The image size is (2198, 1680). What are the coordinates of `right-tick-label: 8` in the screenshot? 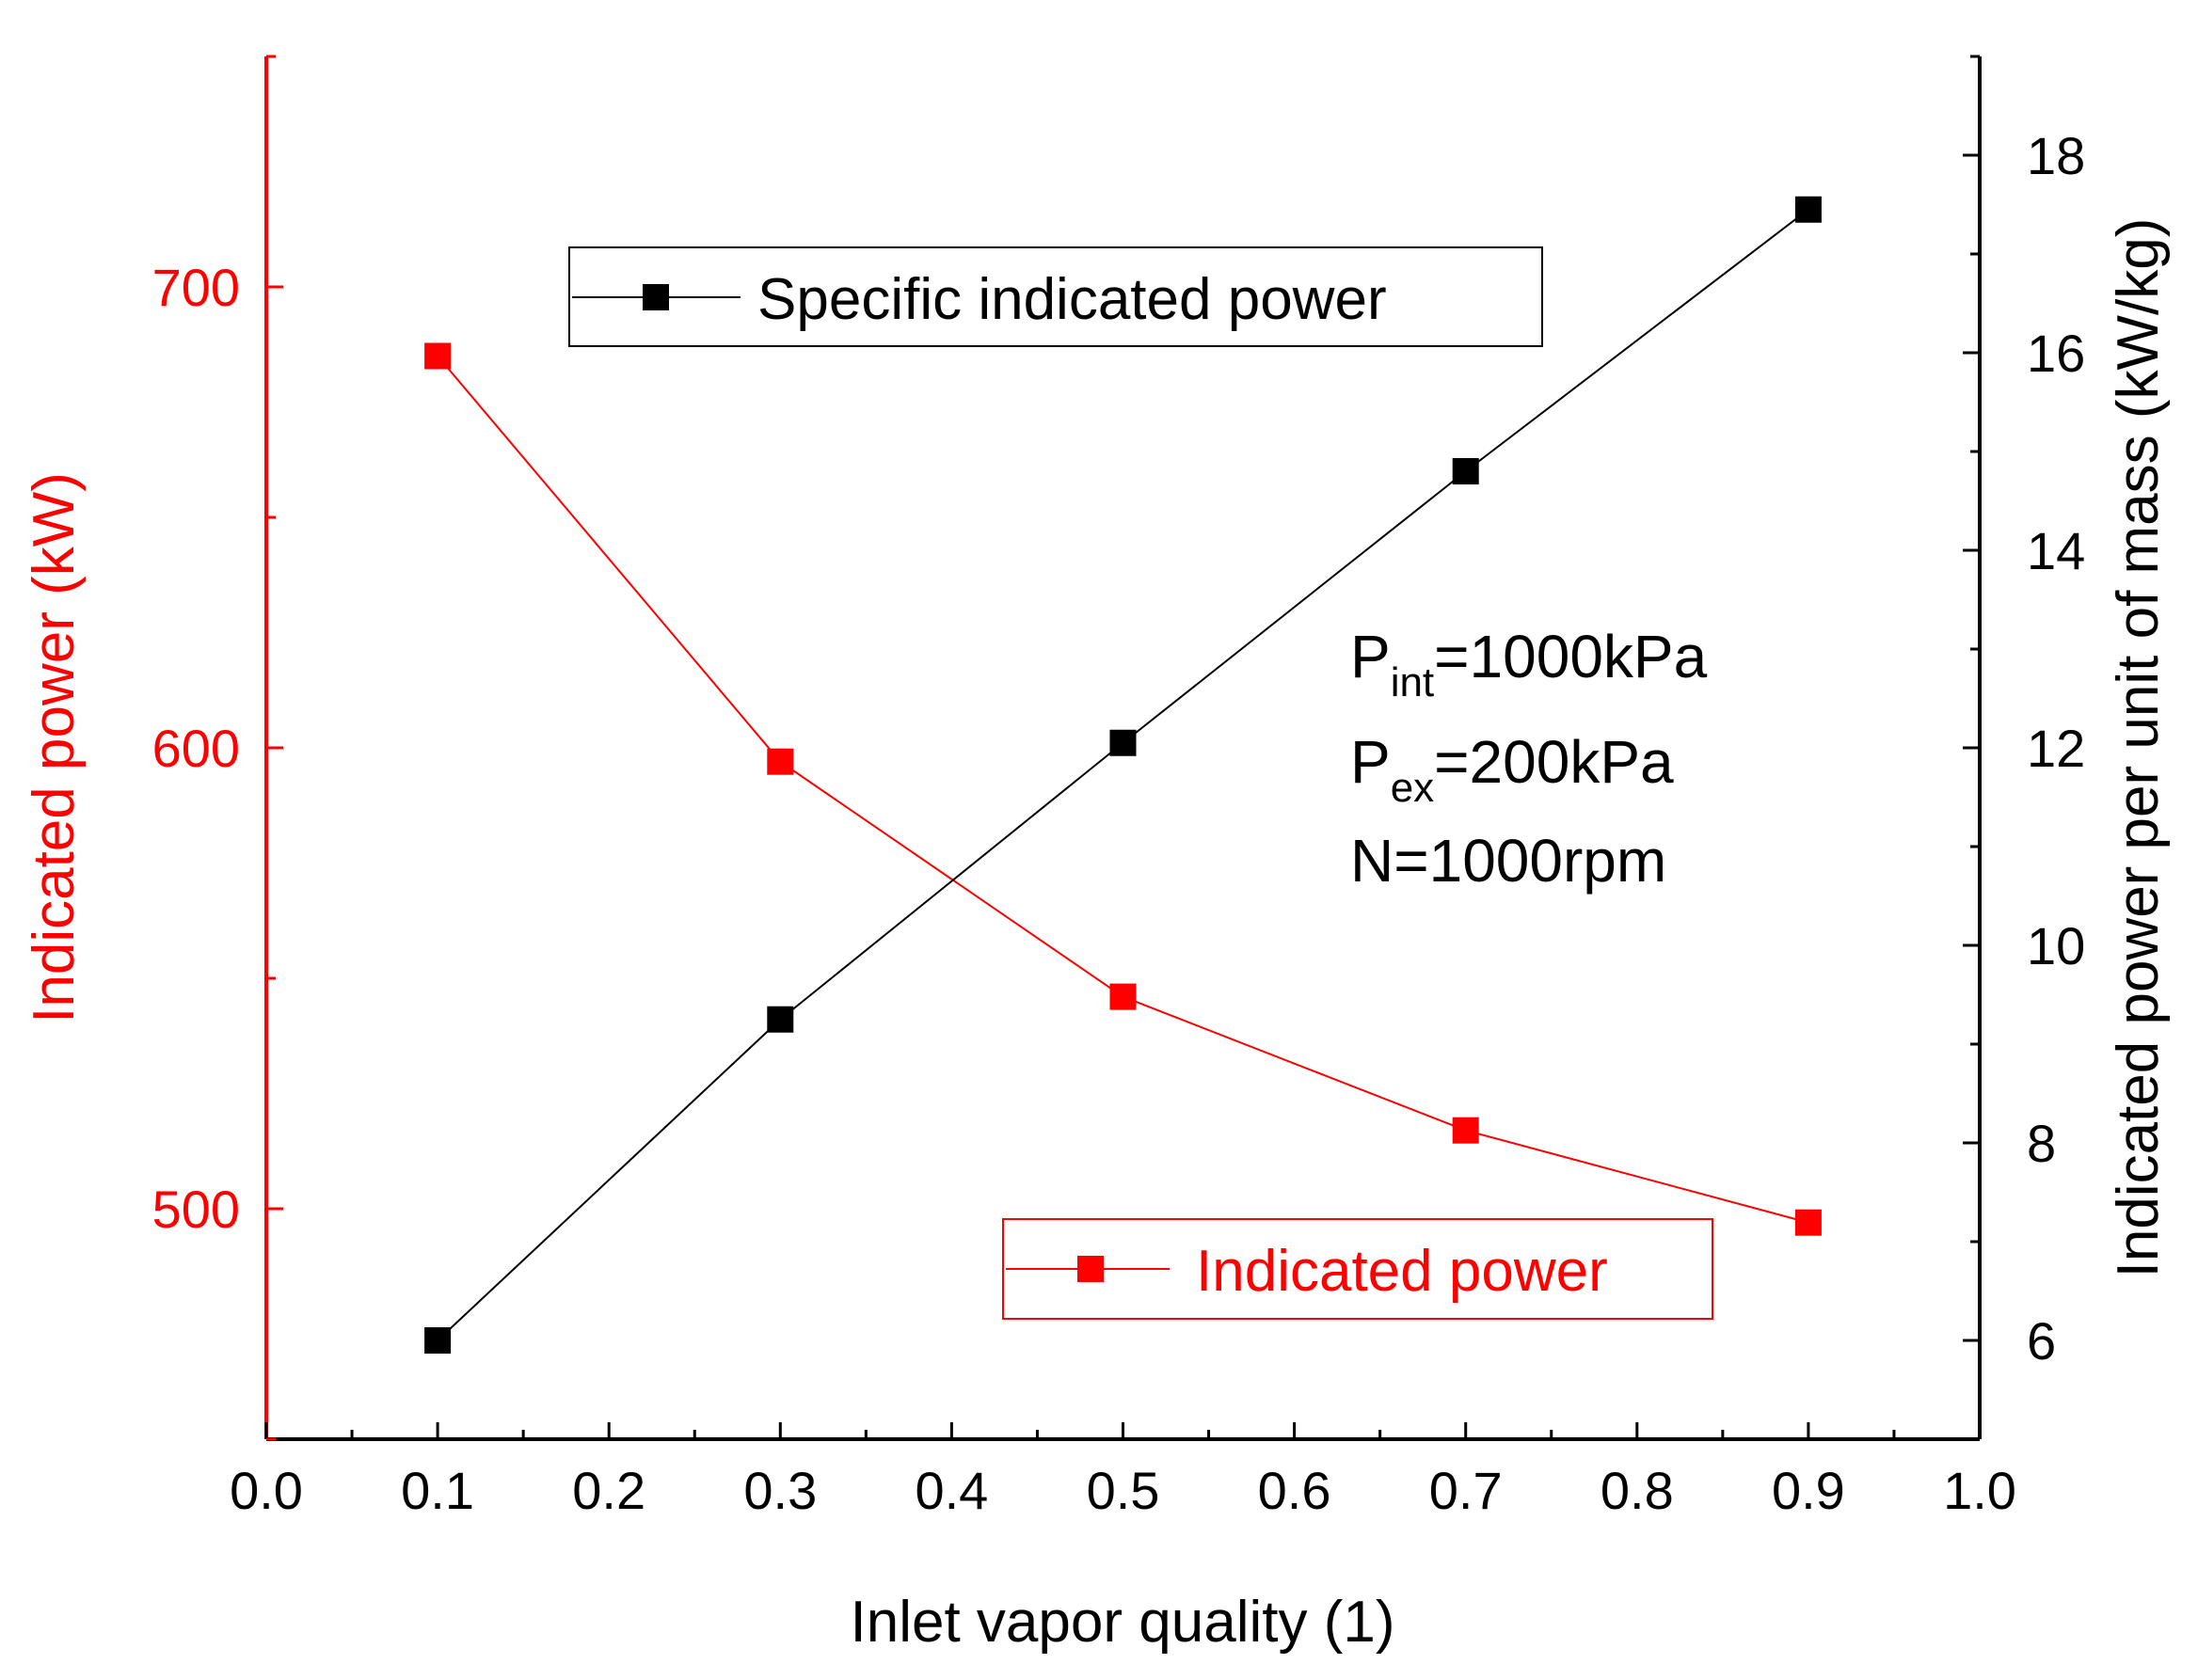 It's located at (2041, 1143).